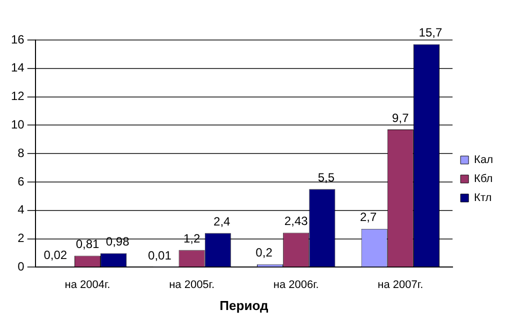 This screenshot has width=523, height=323. I want to click on y-tick-label: 8, so click(21, 153).